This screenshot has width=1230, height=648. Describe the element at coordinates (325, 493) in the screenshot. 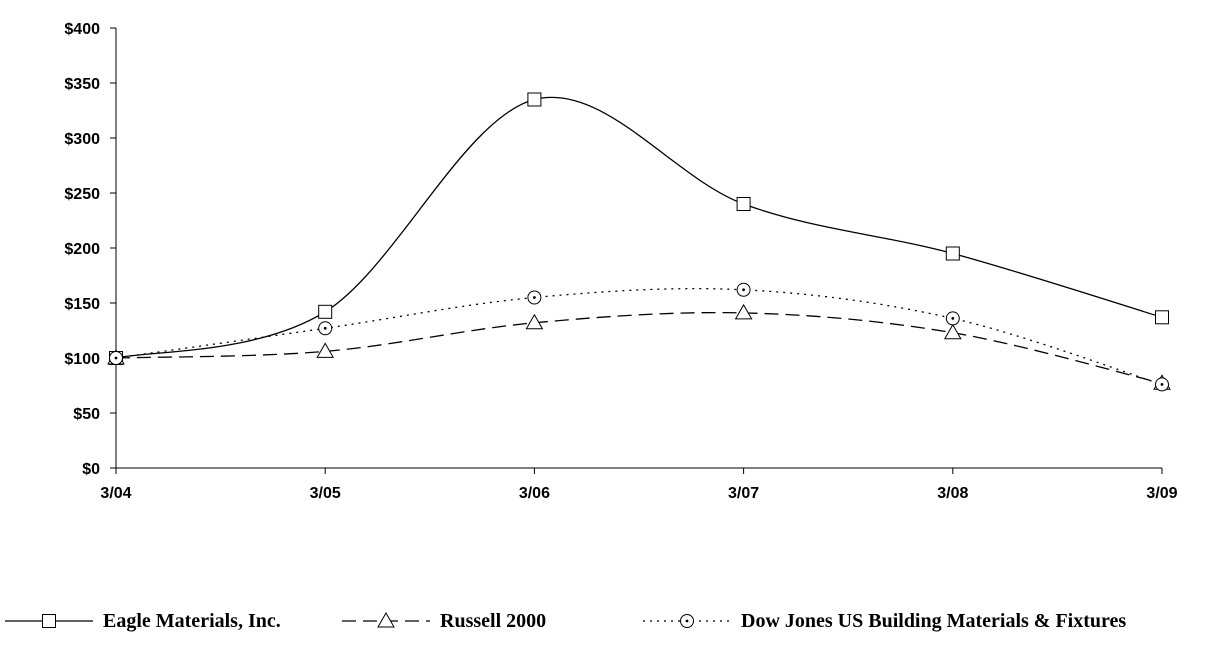

I see `x-tick-label: 3/05` at that location.